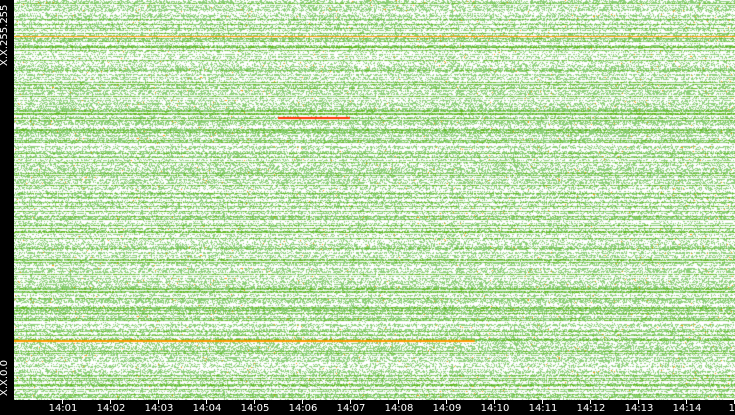 This screenshot has height=415, width=735. I want to click on x-tick-label: 14:05, so click(255, 408).